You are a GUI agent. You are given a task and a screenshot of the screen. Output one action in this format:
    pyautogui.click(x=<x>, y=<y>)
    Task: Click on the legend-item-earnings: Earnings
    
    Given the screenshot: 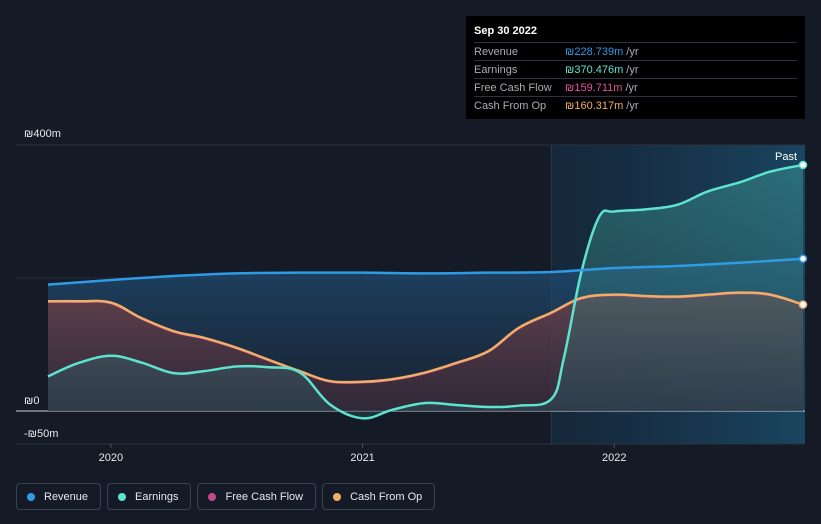 What is the action you would take?
    pyautogui.click(x=149, y=496)
    